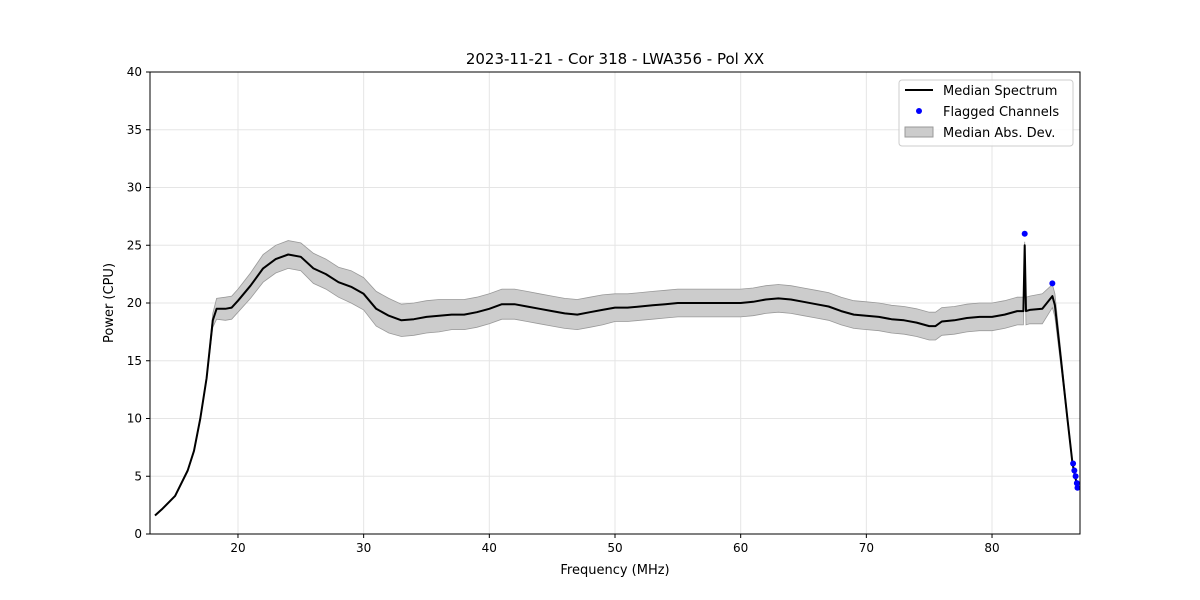 The height and width of the screenshot is (600, 1200). Describe the element at coordinates (134, 130) in the screenshot. I see `y-tick-label: 35` at that location.